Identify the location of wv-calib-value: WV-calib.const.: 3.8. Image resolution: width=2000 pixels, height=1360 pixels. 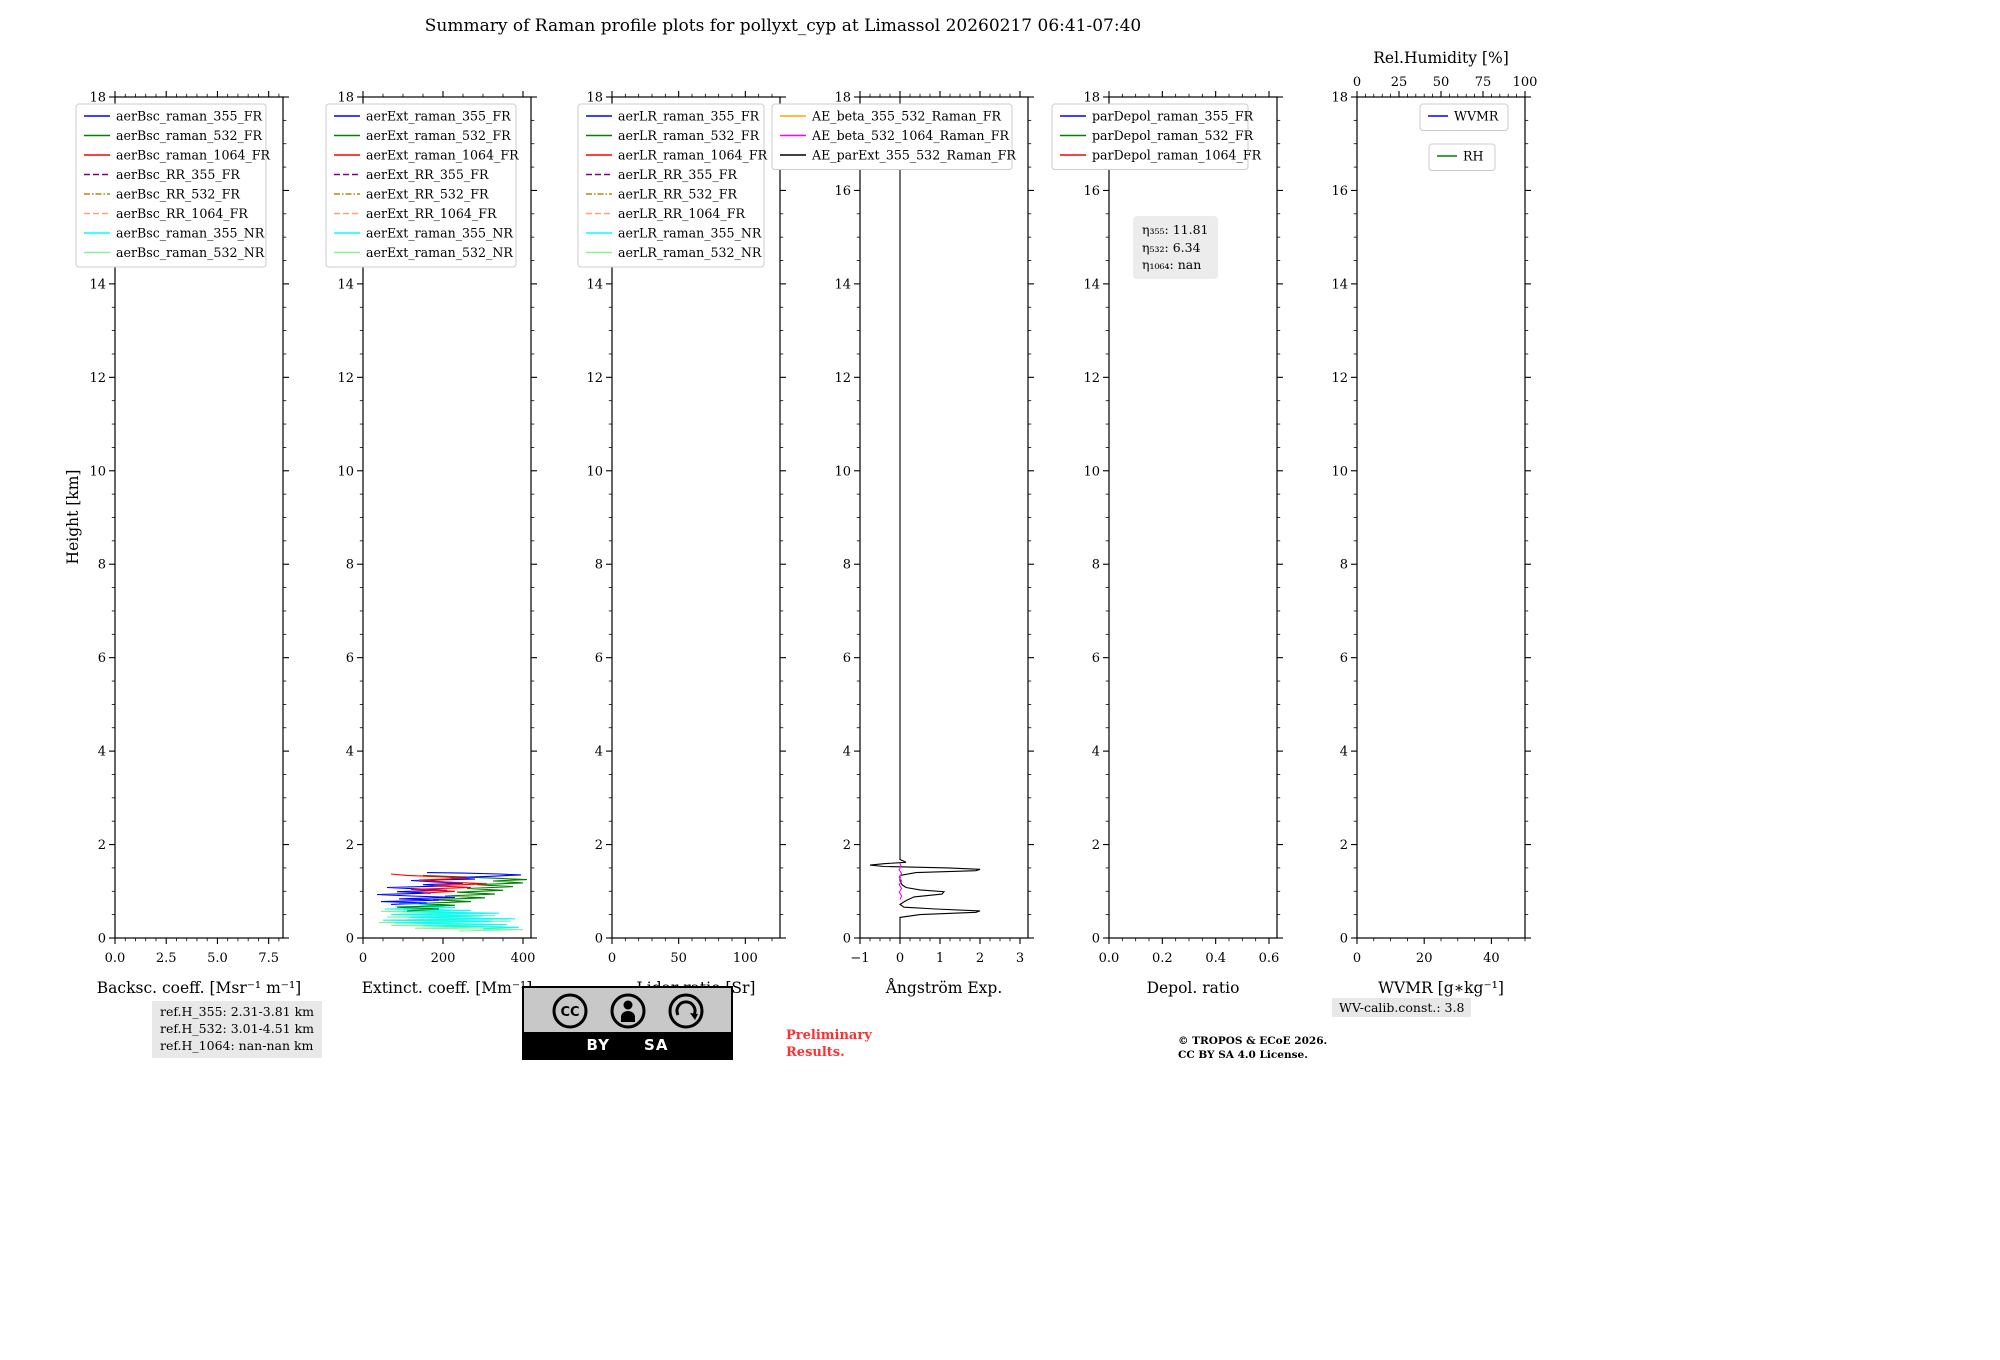
(1402, 1007).